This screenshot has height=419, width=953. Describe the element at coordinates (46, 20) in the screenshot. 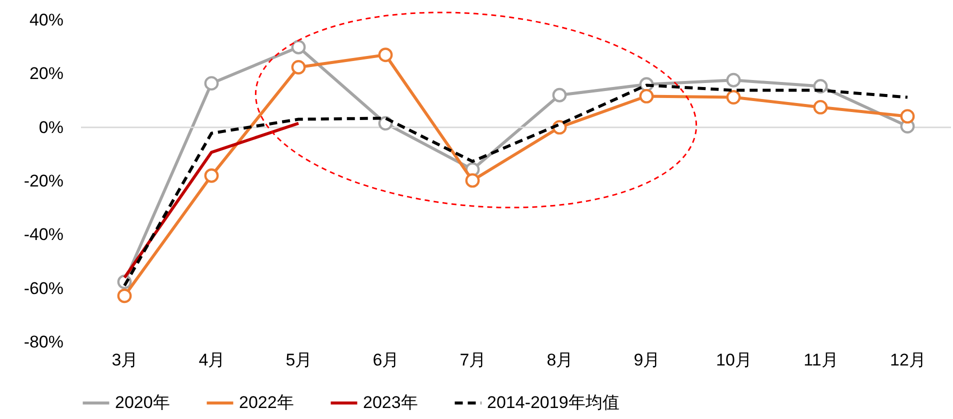

I see `y-tick-label: 40%` at that location.